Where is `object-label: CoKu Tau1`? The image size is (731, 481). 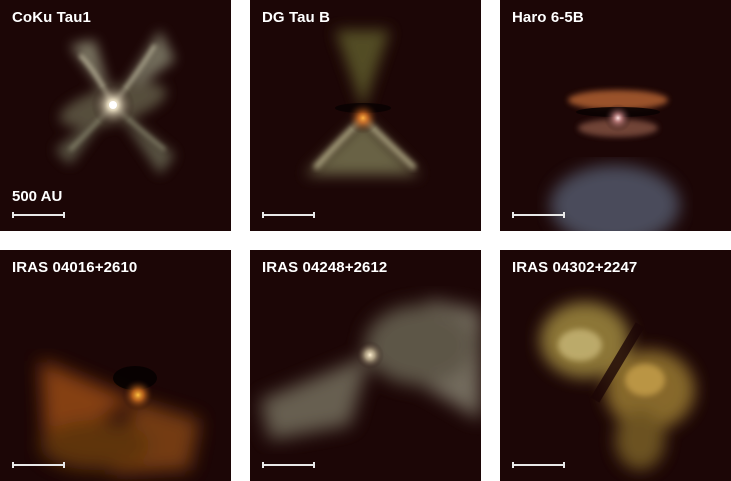 object-label: CoKu Tau1 is located at coordinates (51, 17).